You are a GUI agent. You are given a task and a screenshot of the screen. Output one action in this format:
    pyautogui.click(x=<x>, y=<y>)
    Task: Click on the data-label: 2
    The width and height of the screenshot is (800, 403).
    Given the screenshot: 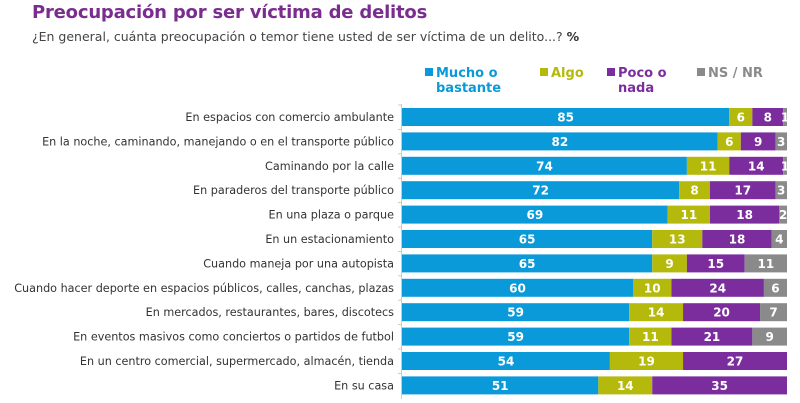 What is the action you would take?
    pyautogui.click(x=783, y=215)
    